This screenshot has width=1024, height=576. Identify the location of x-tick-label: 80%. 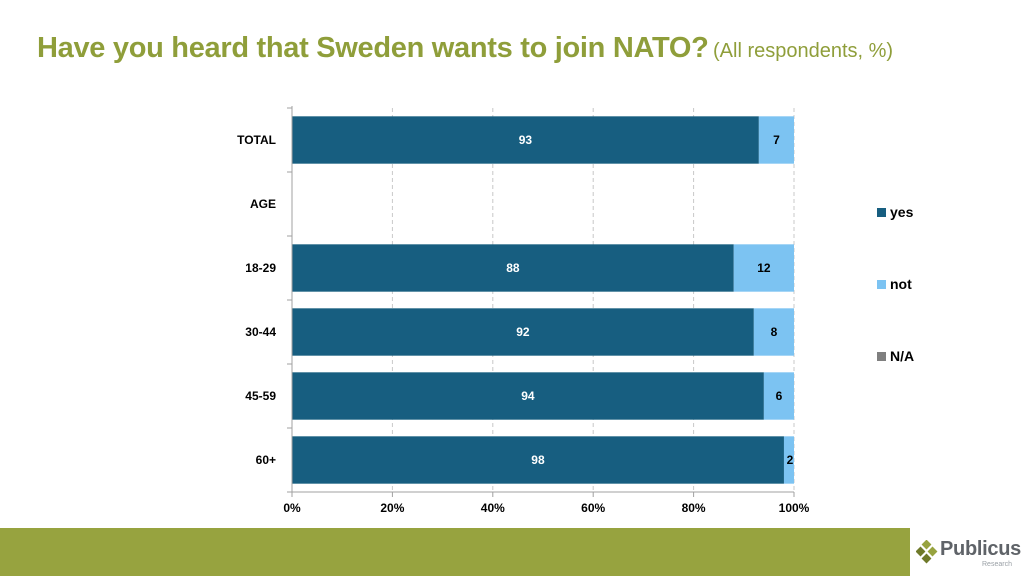
(694, 508).